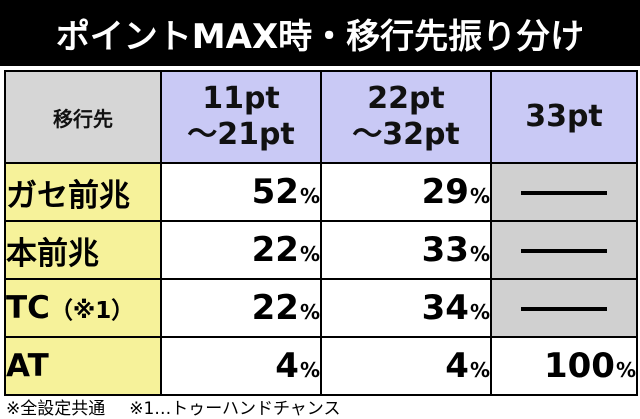 The width and height of the screenshot is (640, 419). What do you see at coordinates (406, 192) in the screenshot?
I see `value-cell: 29%` at bounding box center [406, 192].